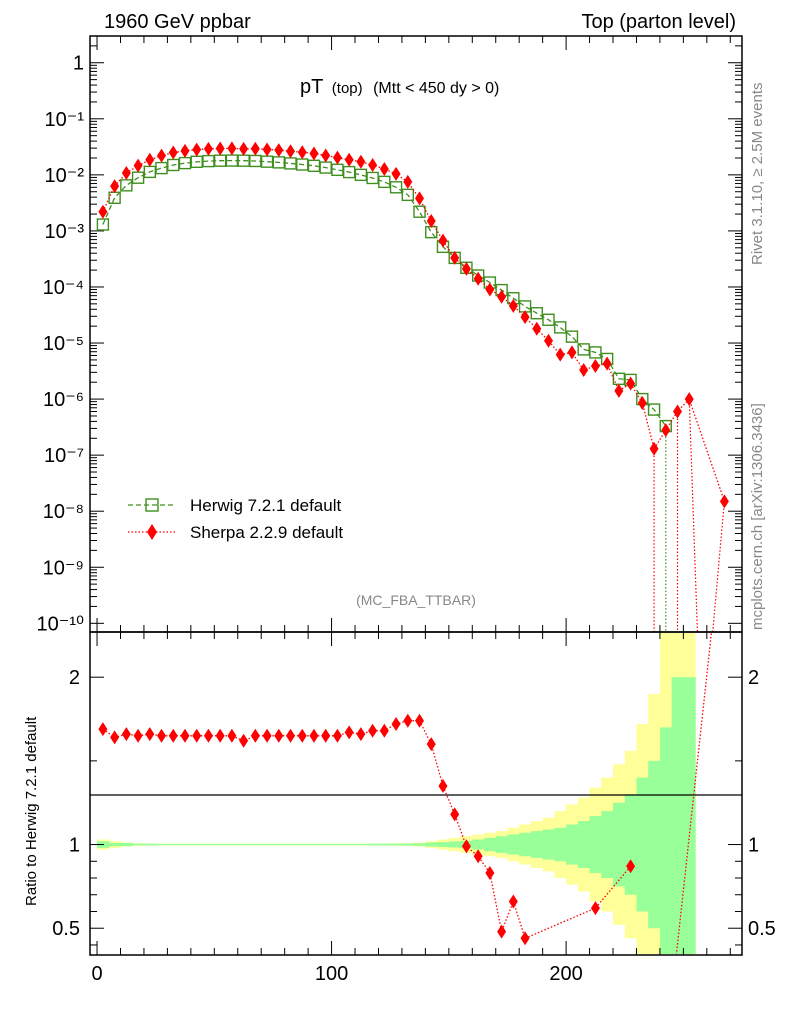 Image resolution: width=786 pixels, height=1024 pixels. I want to click on main-y-tick-label: 10⁻⁴, so click(63, 288).